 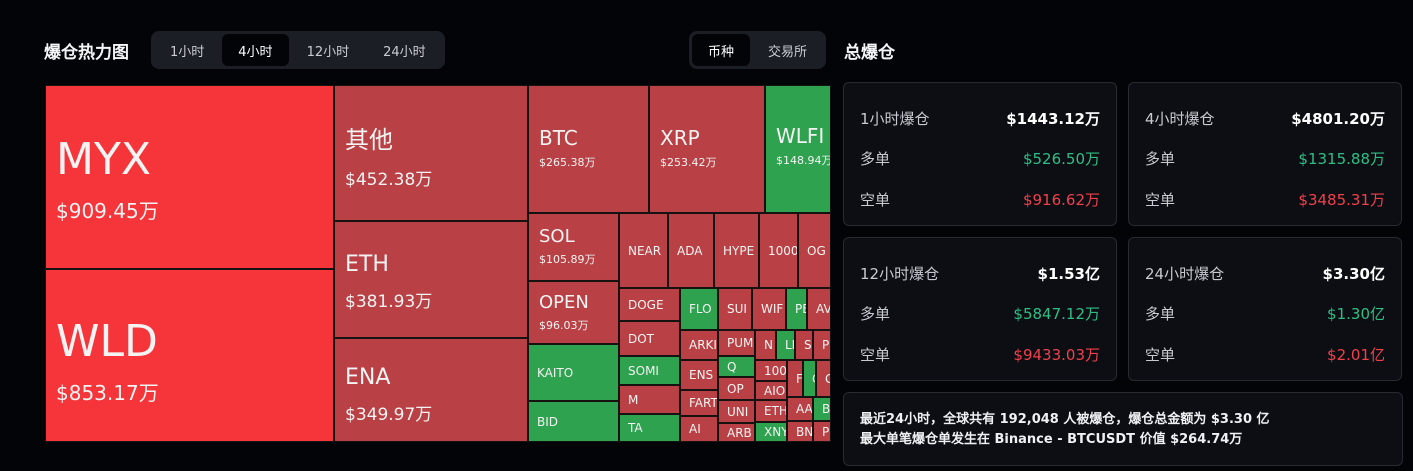 I want to click on tile-wlfi: WLFI $148.94万, so click(x=798, y=149).